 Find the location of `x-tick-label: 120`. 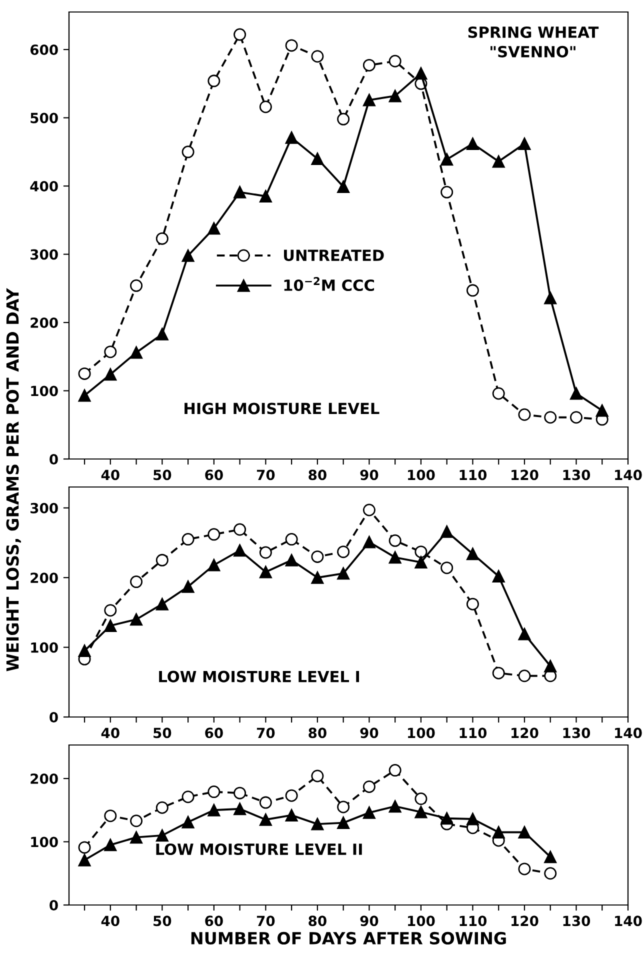

x-tick-label: 120 is located at coordinates (525, 921).